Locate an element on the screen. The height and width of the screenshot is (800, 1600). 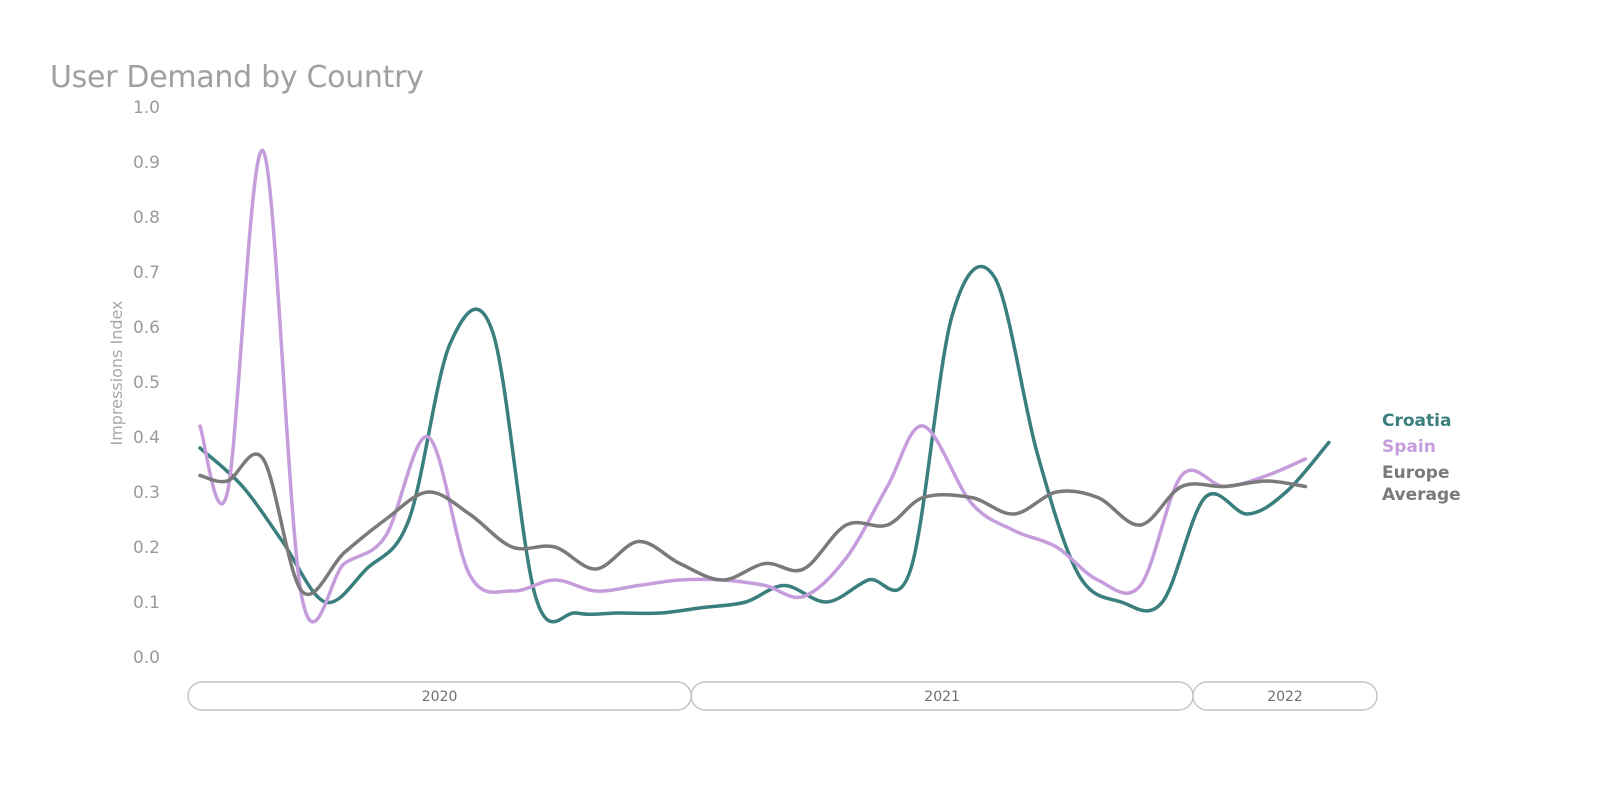
legend-label-spain: Spain is located at coordinates (1409, 447).